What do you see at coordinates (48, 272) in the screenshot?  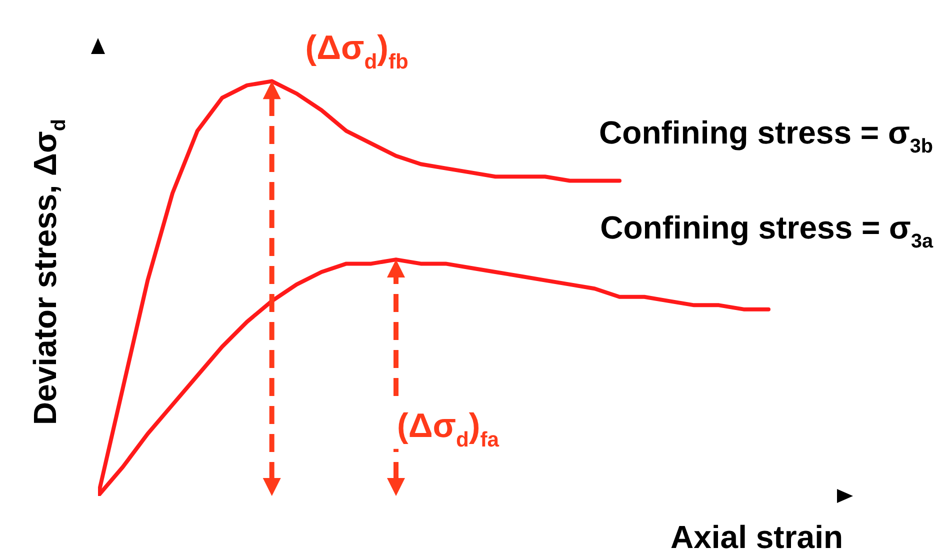 I see `y-axis-title: Deviator stress, Δσd` at bounding box center [48, 272].